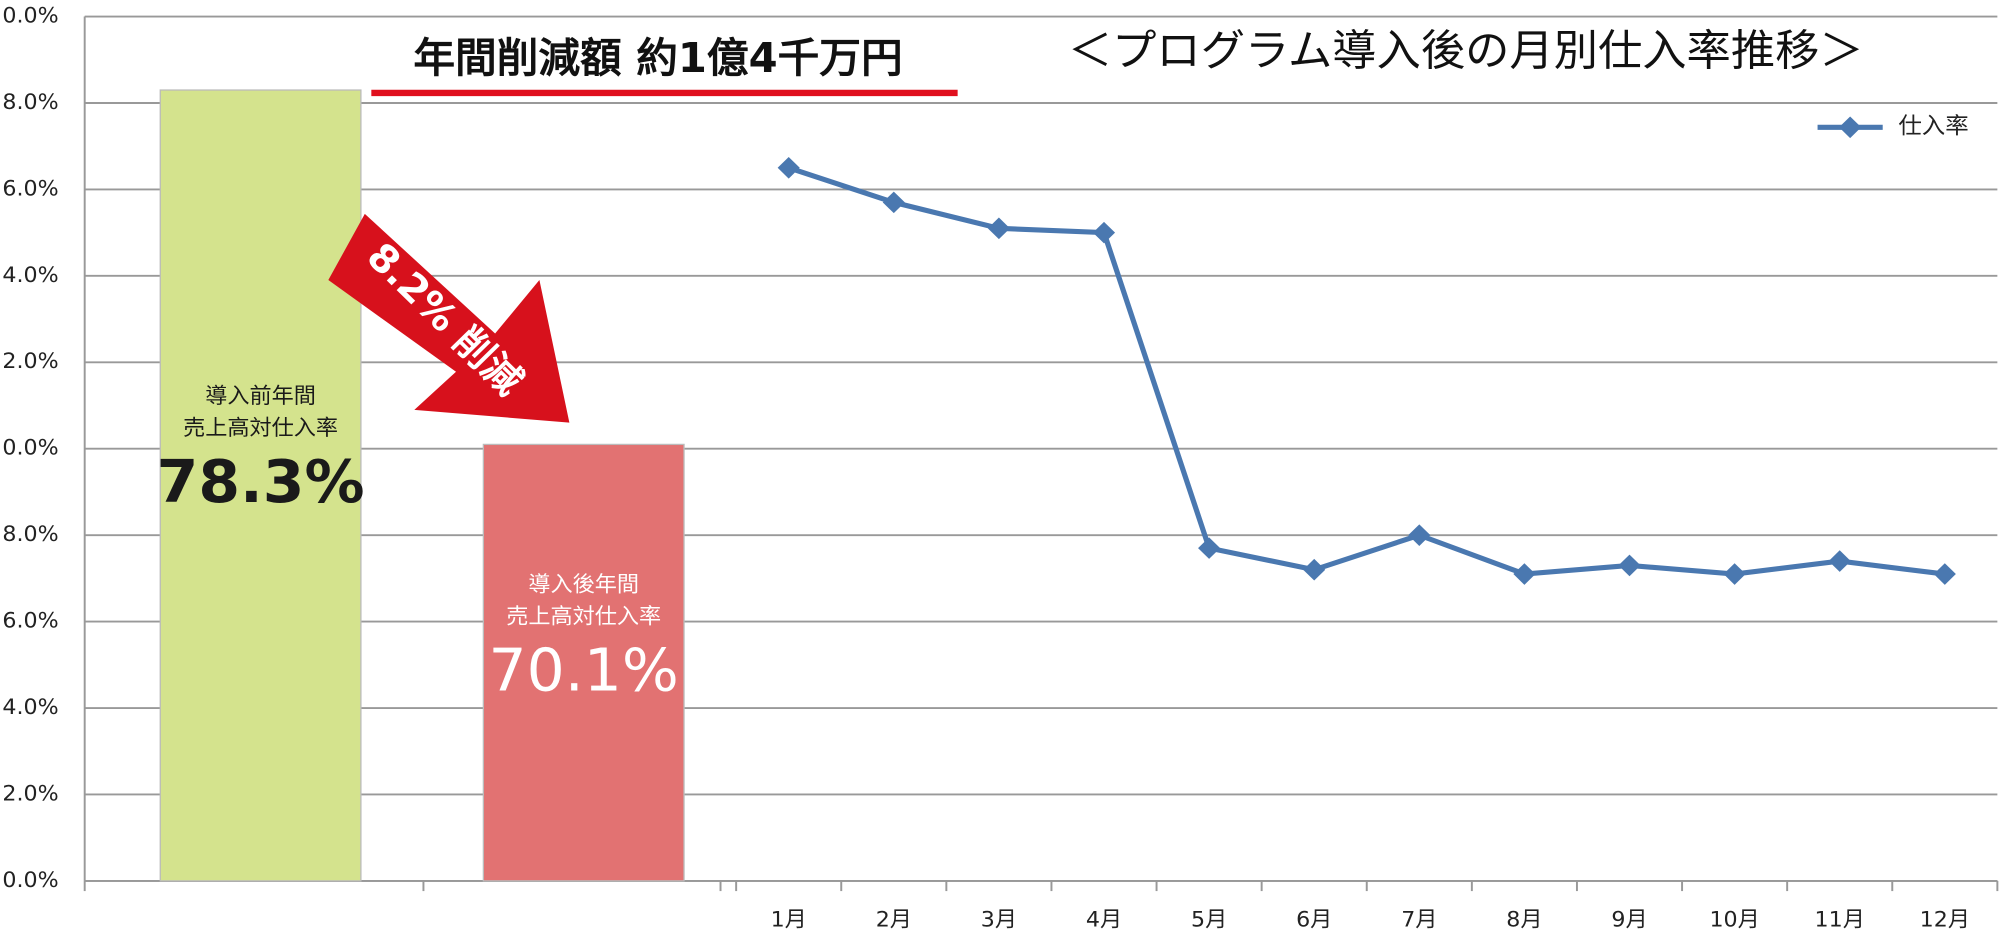  What do you see at coordinates (1104, 920) in the screenshot?
I see `x-tick-label: 4月` at bounding box center [1104, 920].